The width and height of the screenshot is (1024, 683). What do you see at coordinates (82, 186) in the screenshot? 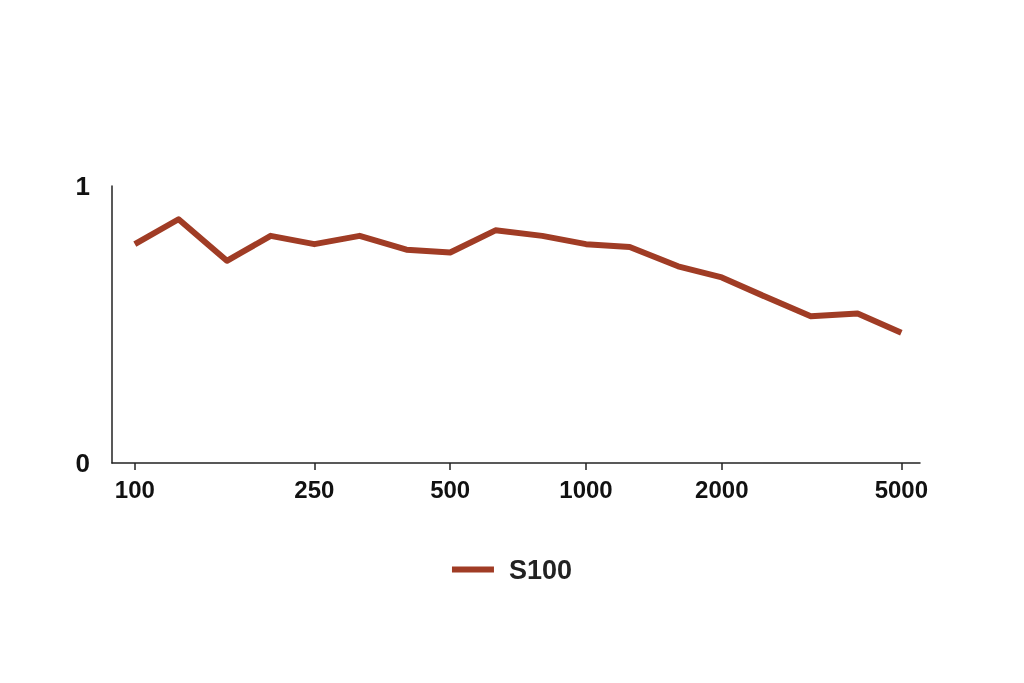
I see `y-tick-label: 1` at bounding box center [82, 186].